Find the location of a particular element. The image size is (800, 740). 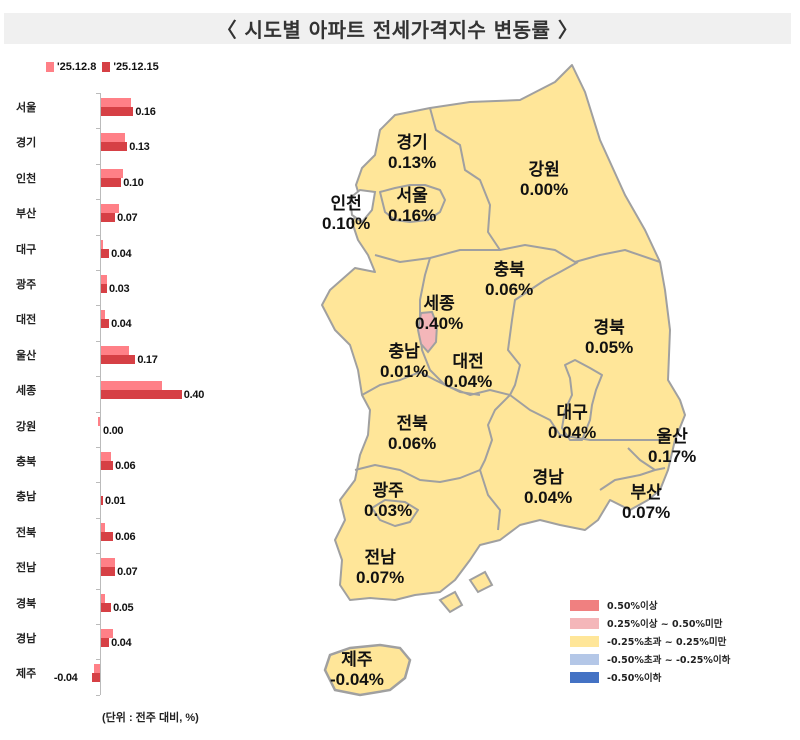

map-label-gyeongnam: 경남 0.04% is located at coordinates (548, 488).